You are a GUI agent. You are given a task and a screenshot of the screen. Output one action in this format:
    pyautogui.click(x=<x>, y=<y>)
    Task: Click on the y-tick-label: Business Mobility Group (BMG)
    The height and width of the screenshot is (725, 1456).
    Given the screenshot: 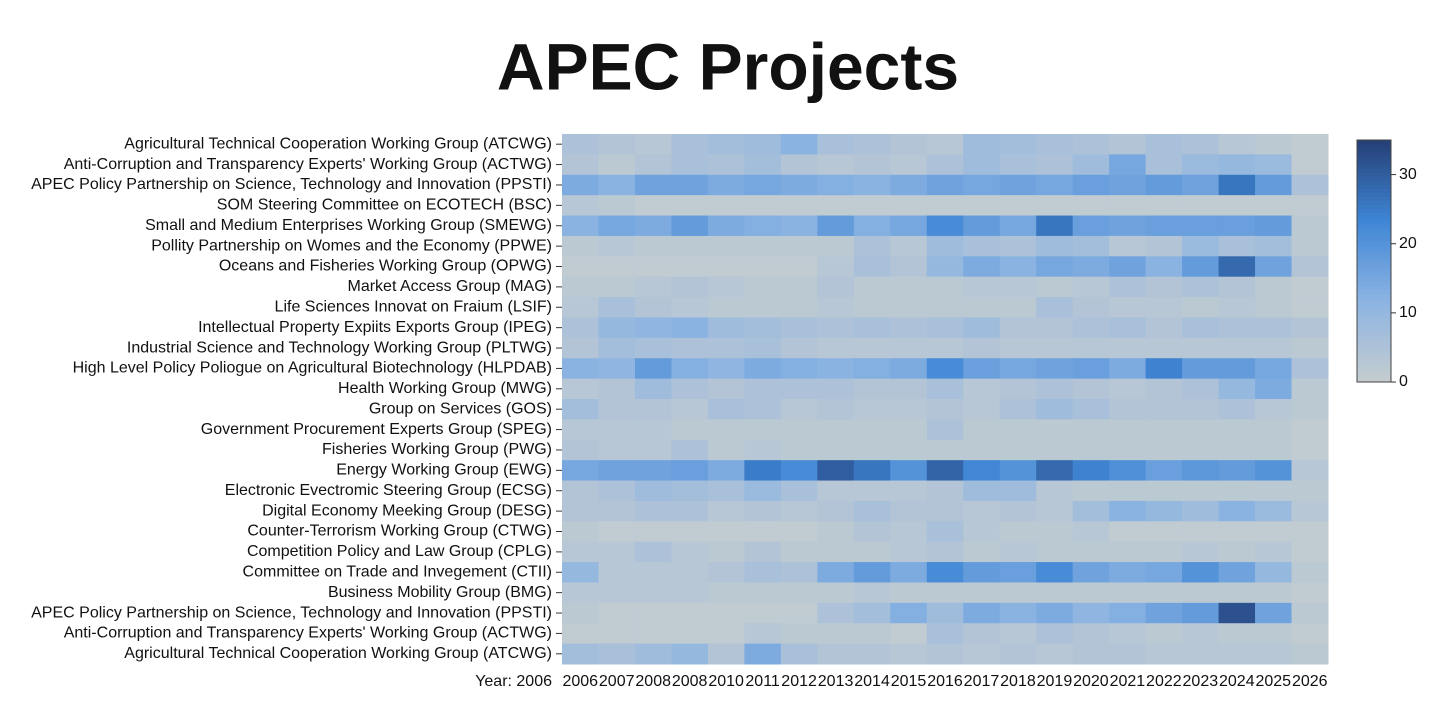 What is the action you would take?
    pyautogui.click(x=440, y=592)
    